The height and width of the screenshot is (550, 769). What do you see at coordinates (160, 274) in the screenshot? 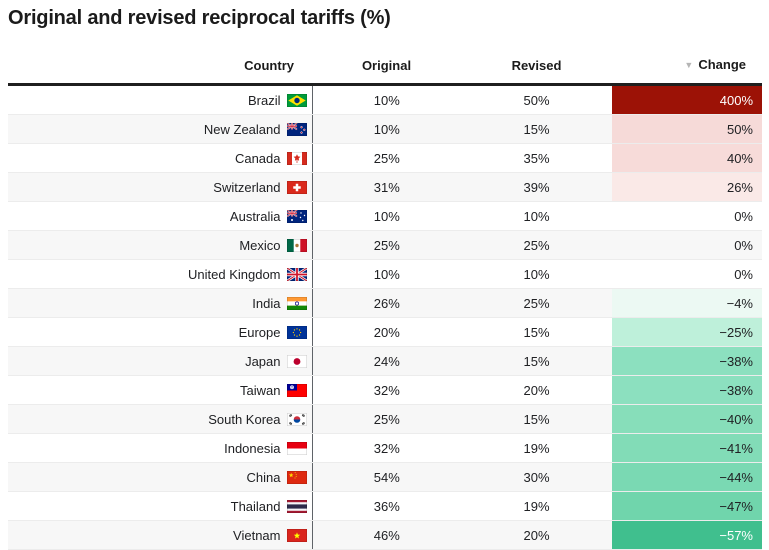
I see `country-cell: United Kingdom` at bounding box center [160, 274].